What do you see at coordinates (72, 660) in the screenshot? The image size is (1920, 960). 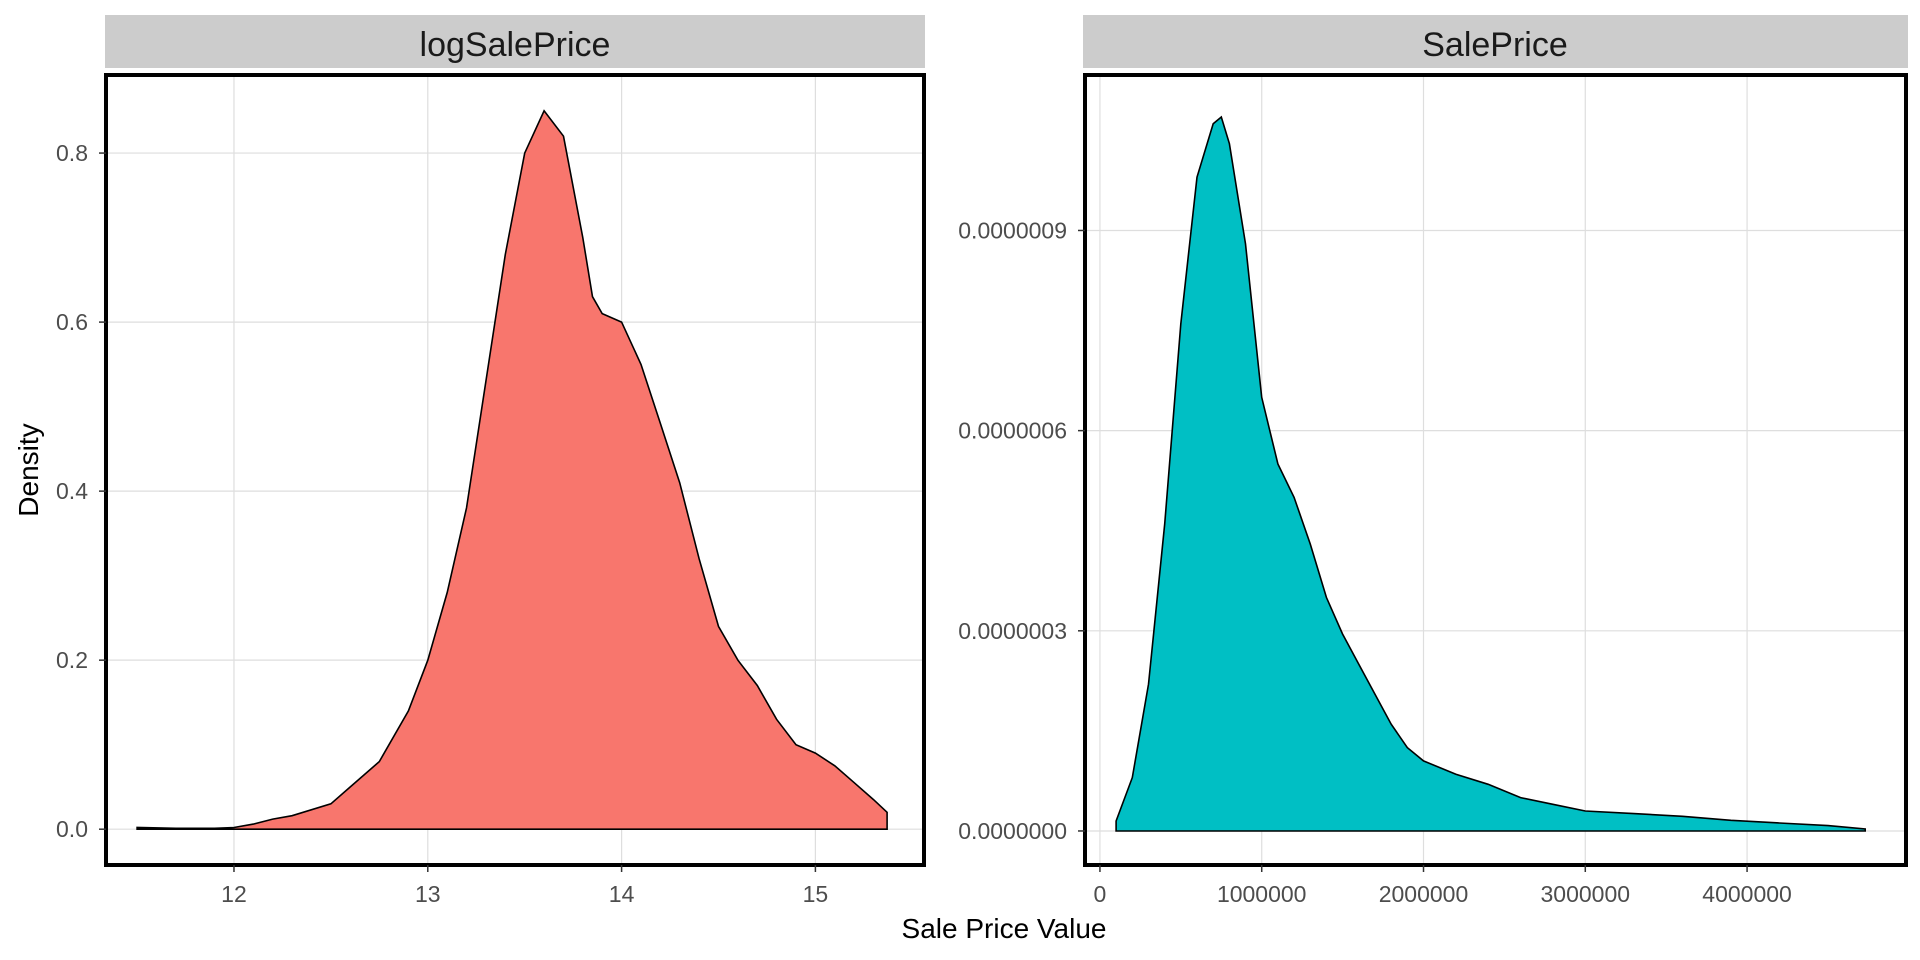 I see `y-tick-label-logsaleprice-1: 0.2` at bounding box center [72, 660].